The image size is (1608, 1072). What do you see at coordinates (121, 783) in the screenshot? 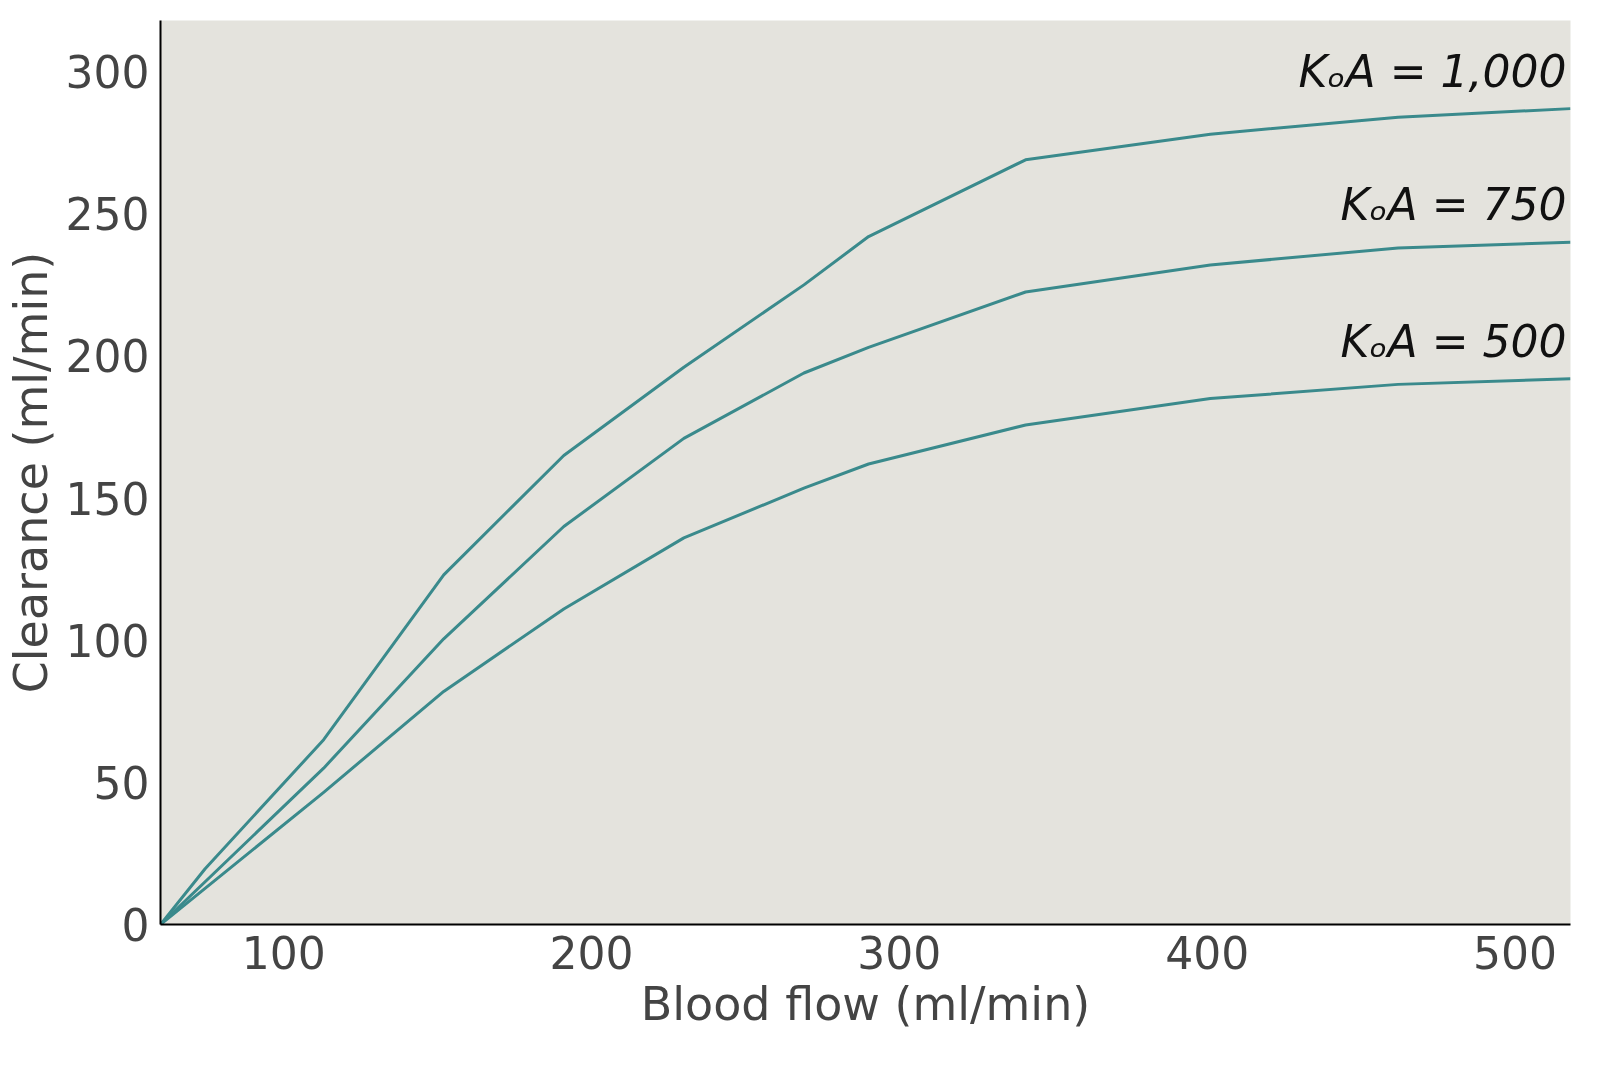
I see `y-tick-label: 50` at bounding box center [121, 783].